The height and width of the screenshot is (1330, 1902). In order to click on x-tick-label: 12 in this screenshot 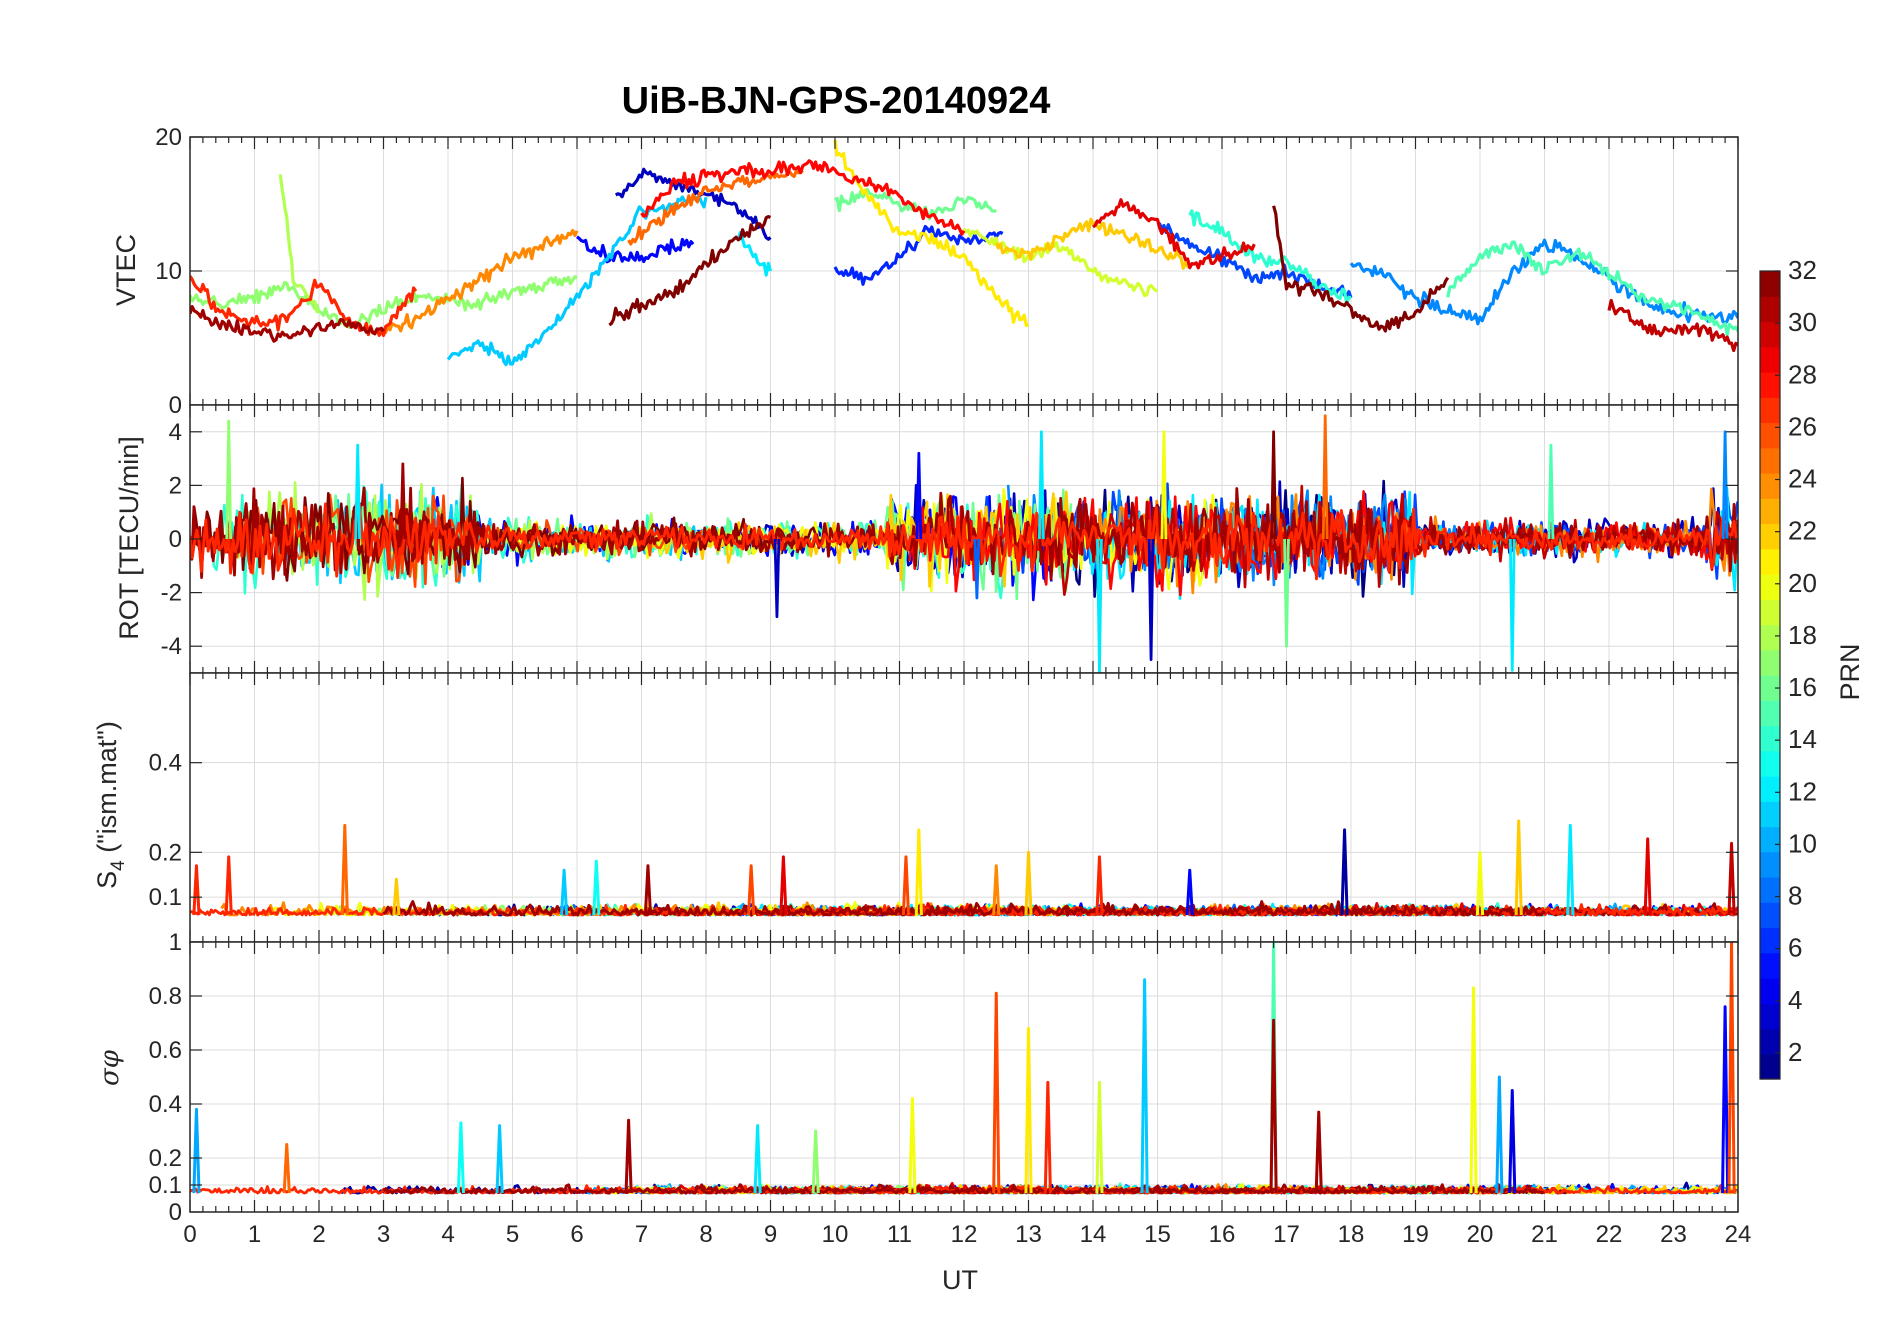, I will do `click(964, 1234)`.